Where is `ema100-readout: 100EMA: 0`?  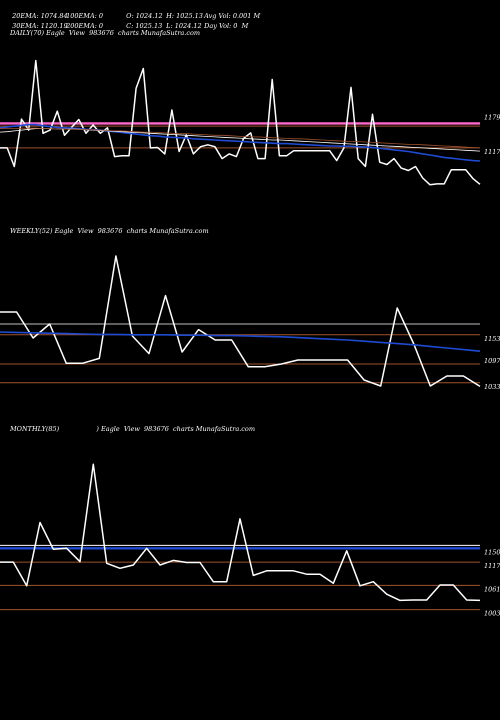 ema100-readout: 100EMA: 0 is located at coordinates (85, 16).